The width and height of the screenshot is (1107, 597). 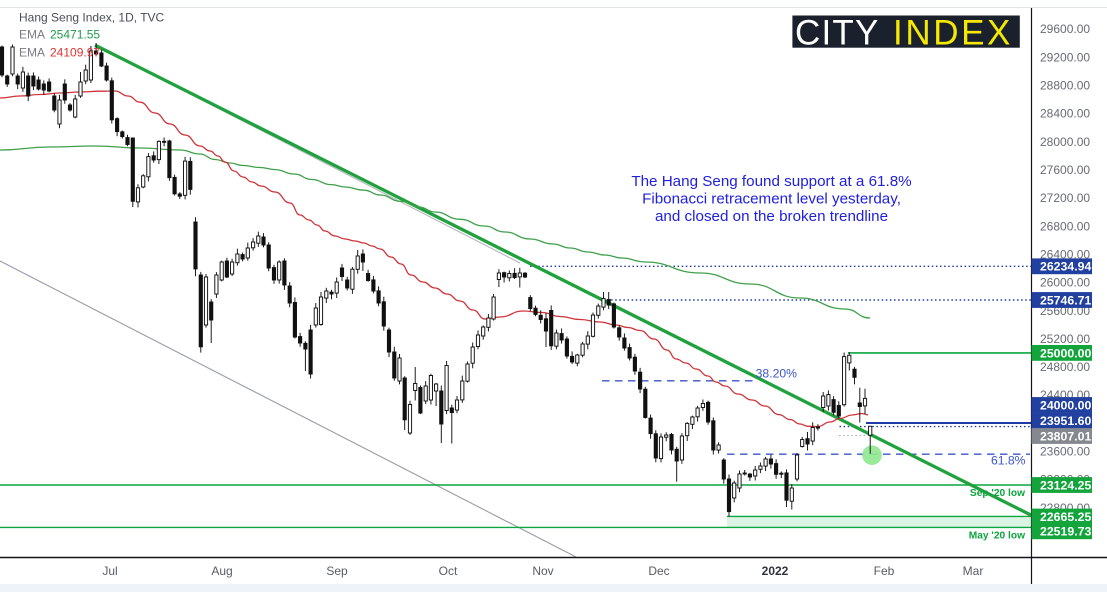 What do you see at coordinates (1065, 170) in the screenshot?
I see `svg-text: 27600.00` at bounding box center [1065, 170].